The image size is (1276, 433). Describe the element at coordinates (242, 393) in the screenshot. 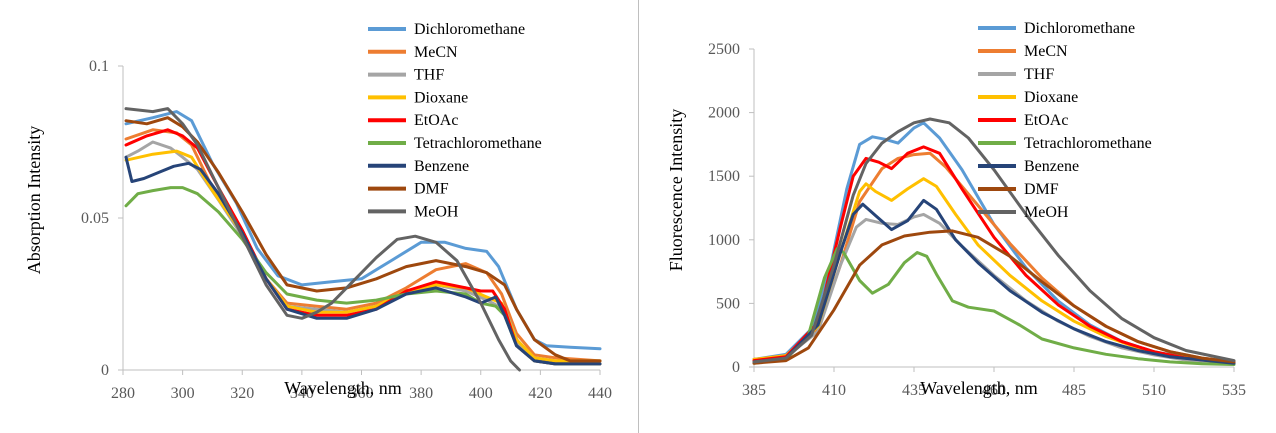

I see `x-tick-label: 320` at that location.